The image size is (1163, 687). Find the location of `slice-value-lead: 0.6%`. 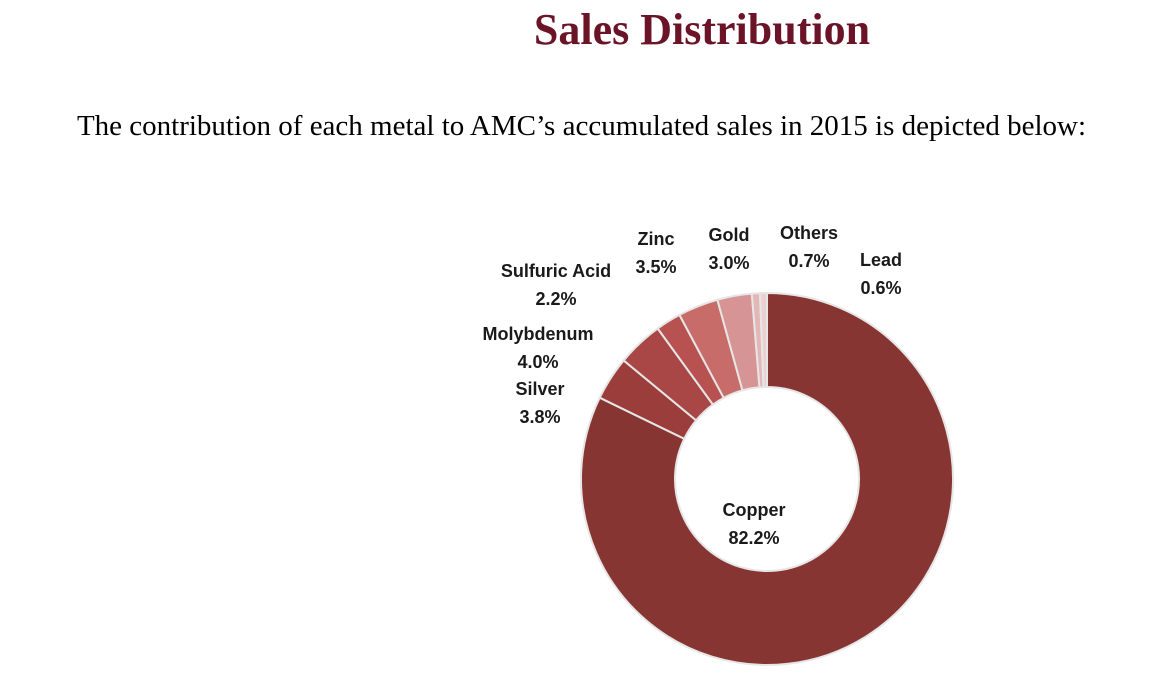

slice-value-lead: 0.6% is located at coordinates (880, 288).